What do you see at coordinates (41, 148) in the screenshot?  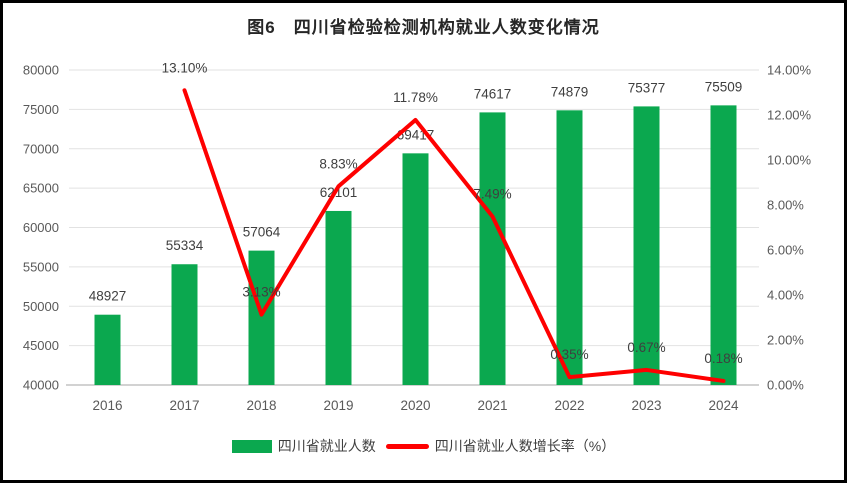 I see `left-axis-tick: 70000` at bounding box center [41, 148].